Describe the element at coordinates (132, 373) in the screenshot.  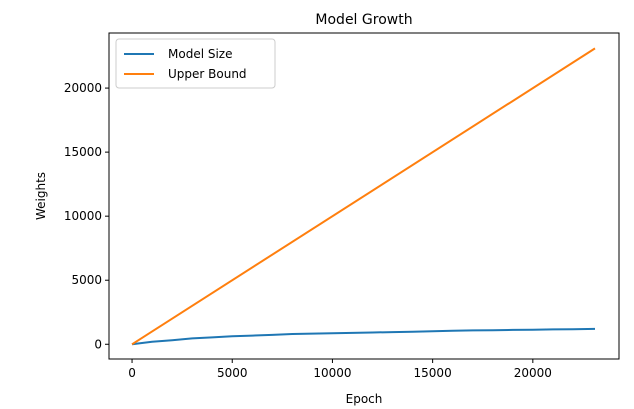
I see `x-tick-label: 0` at that location.